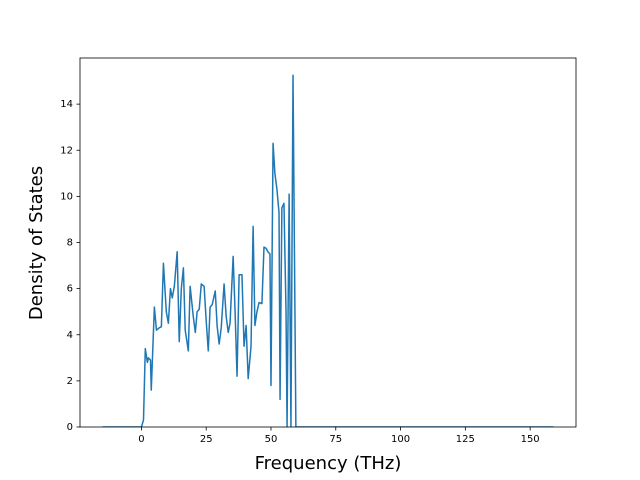 This screenshot has height=480, width=640. I want to click on y-tick-label: 14, so click(66, 104).